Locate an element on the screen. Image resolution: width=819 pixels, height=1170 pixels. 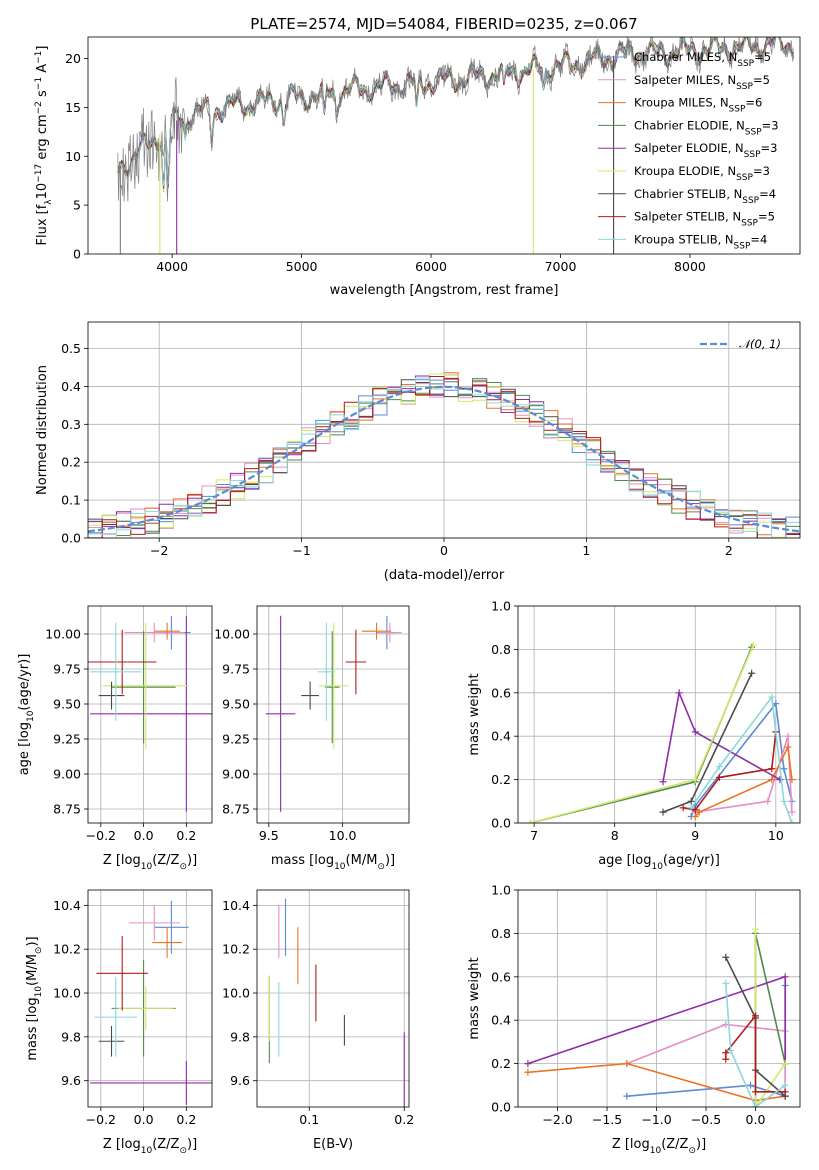
y-tick-label: 9.75 is located at coordinates (67, 669).